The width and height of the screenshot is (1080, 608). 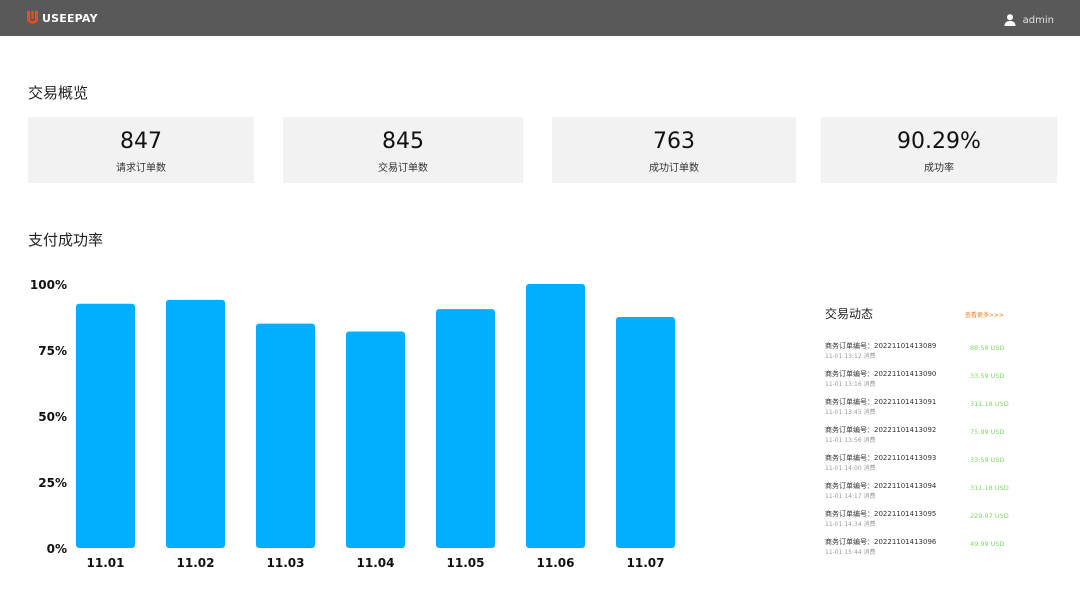 What do you see at coordinates (66, 240) in the screenshot?
I see `success-rate-title: 支付成功率` at bounding box center [66, 240].